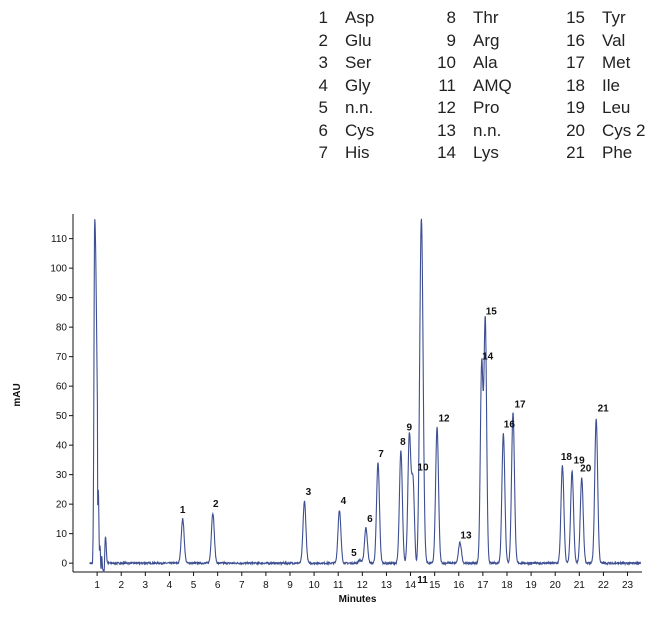 This screenshot has width=660, height=621. I want to click on legend-amino-acid: Lys, so click(486, 152).